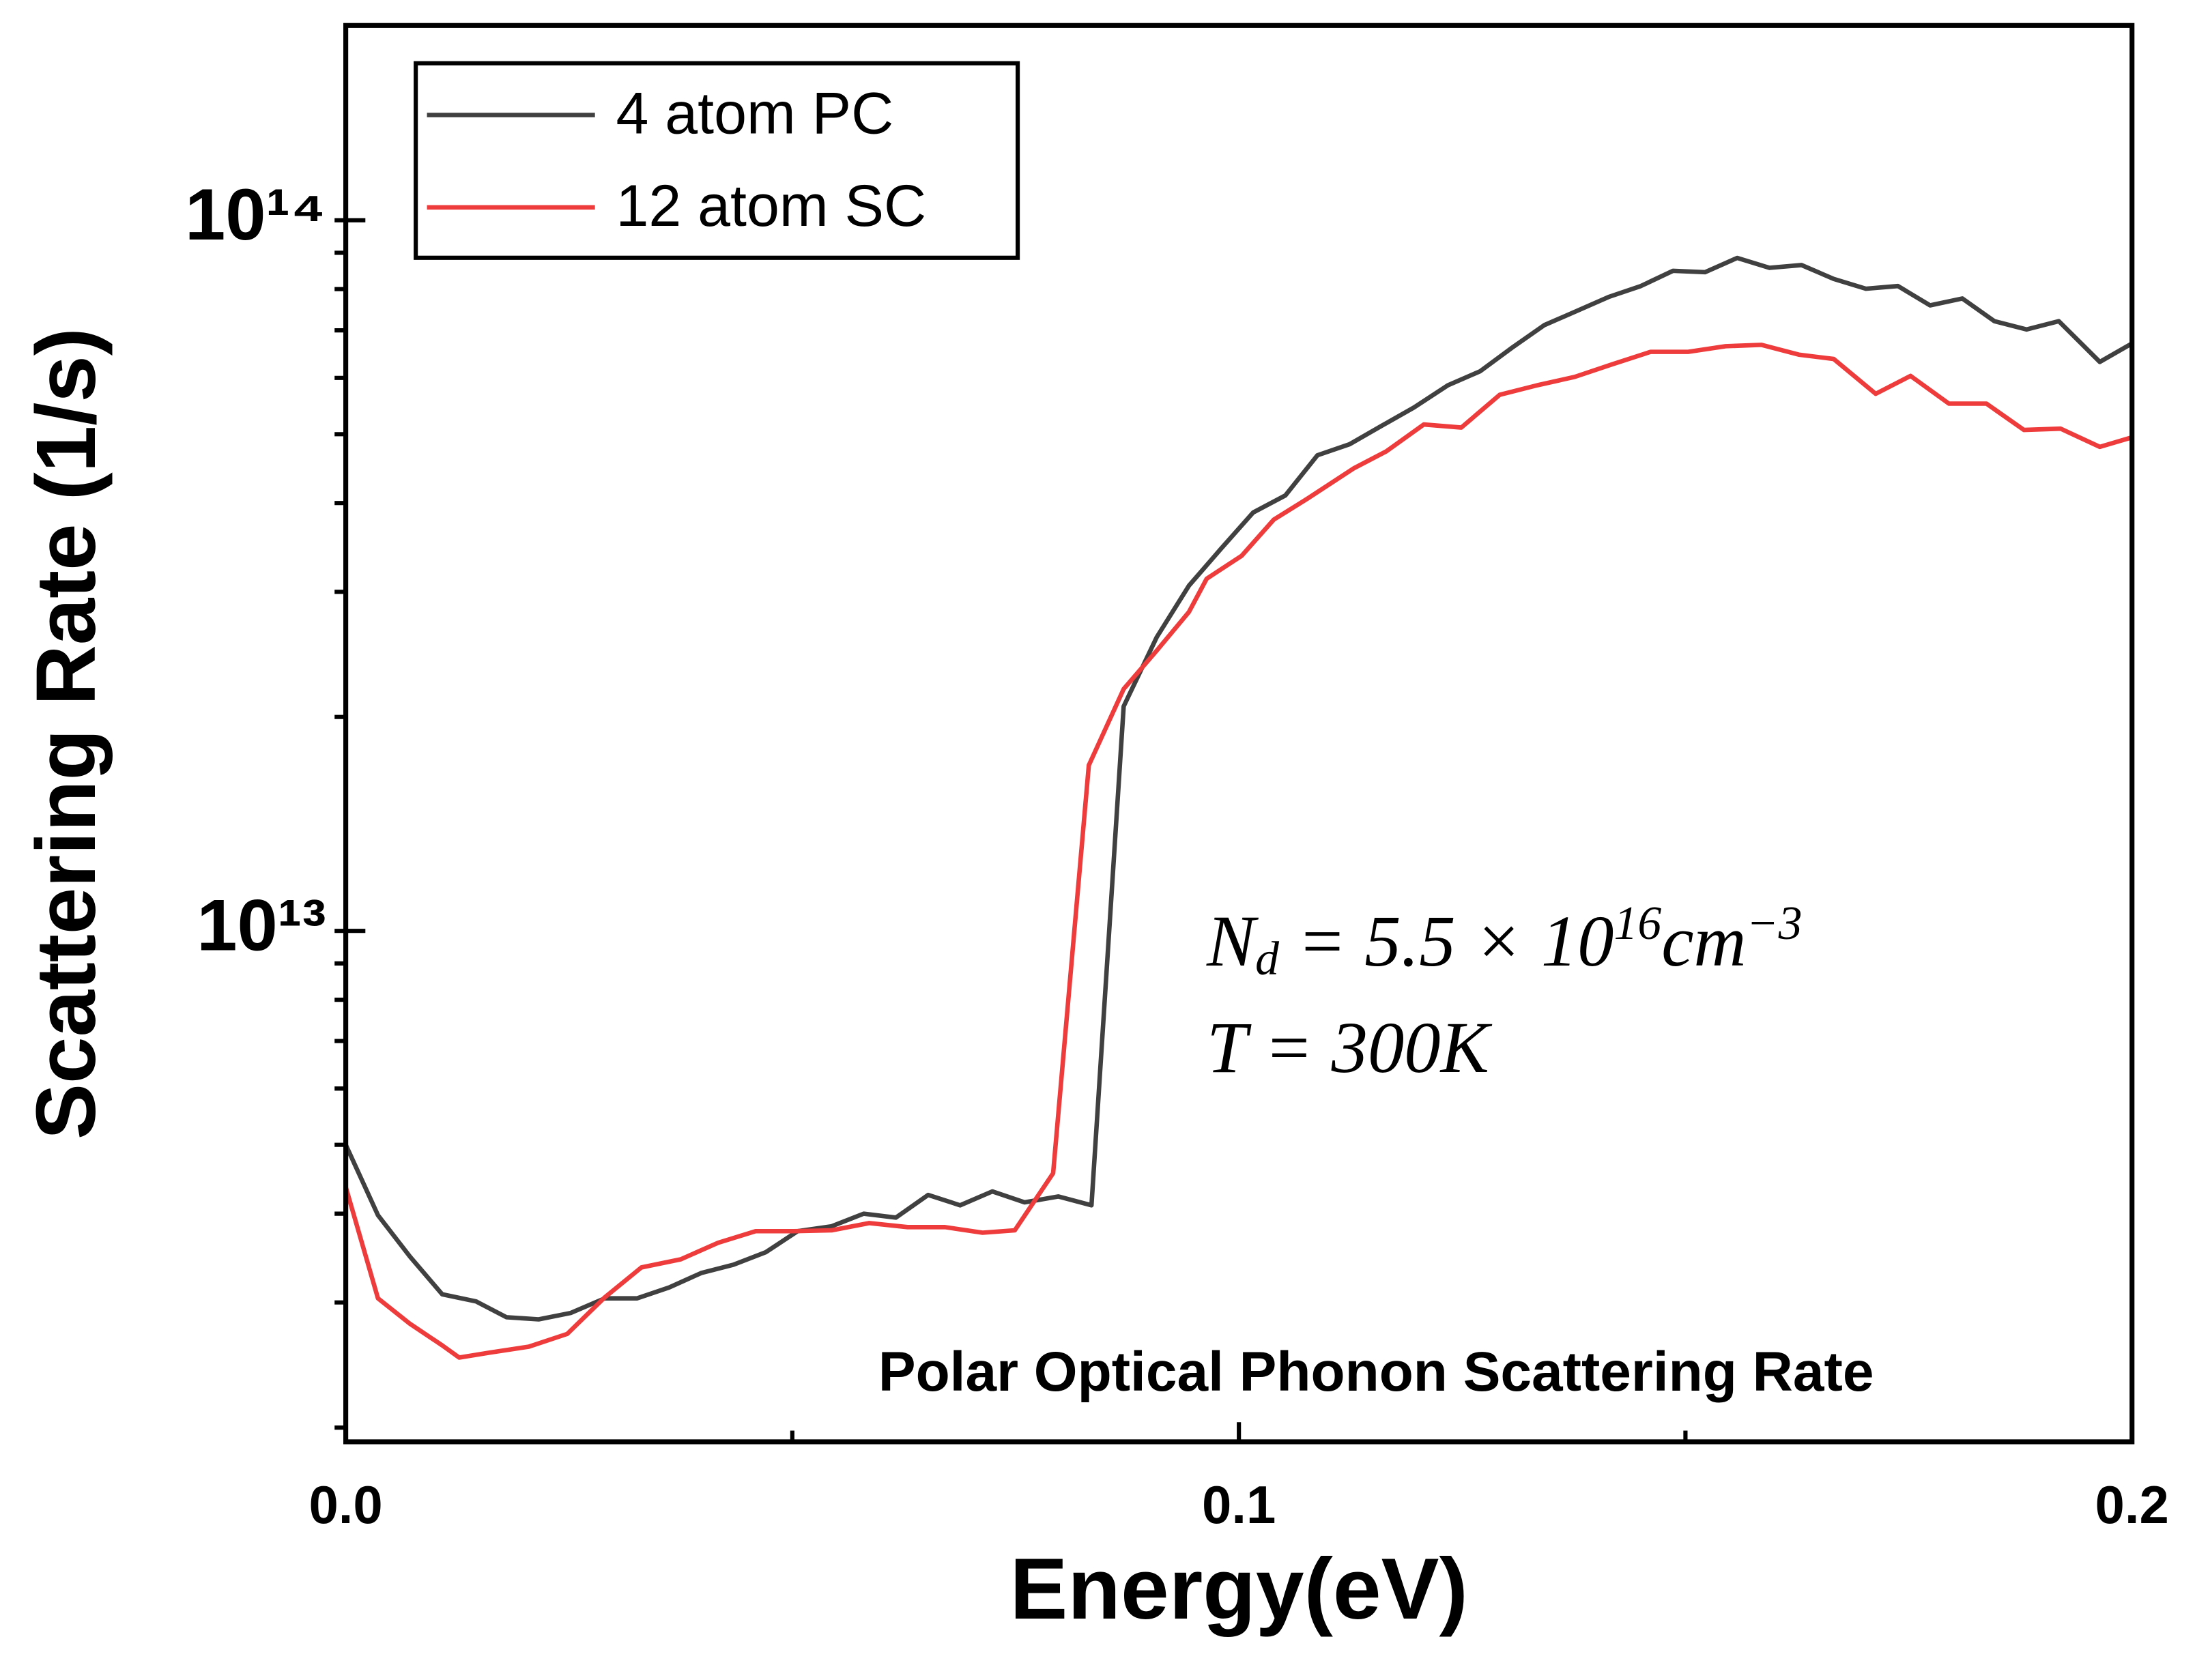 The image size is (2195, 1680). What do you see at coordinates (1232, 941) in the screenshot?
I see `annotation-part: N` at bounding box center [1232, 941].